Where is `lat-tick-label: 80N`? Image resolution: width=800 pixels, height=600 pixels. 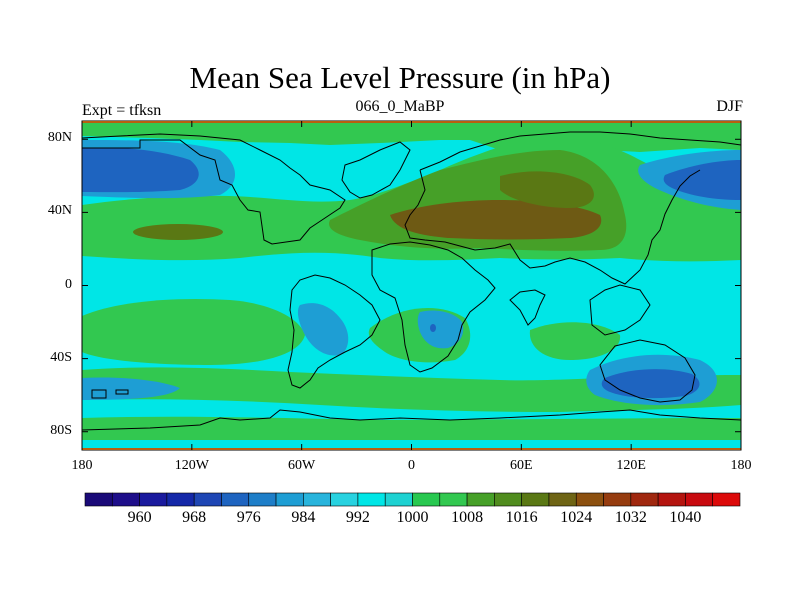 lat-tick-label: 80N is located at coordinates (59, 138).